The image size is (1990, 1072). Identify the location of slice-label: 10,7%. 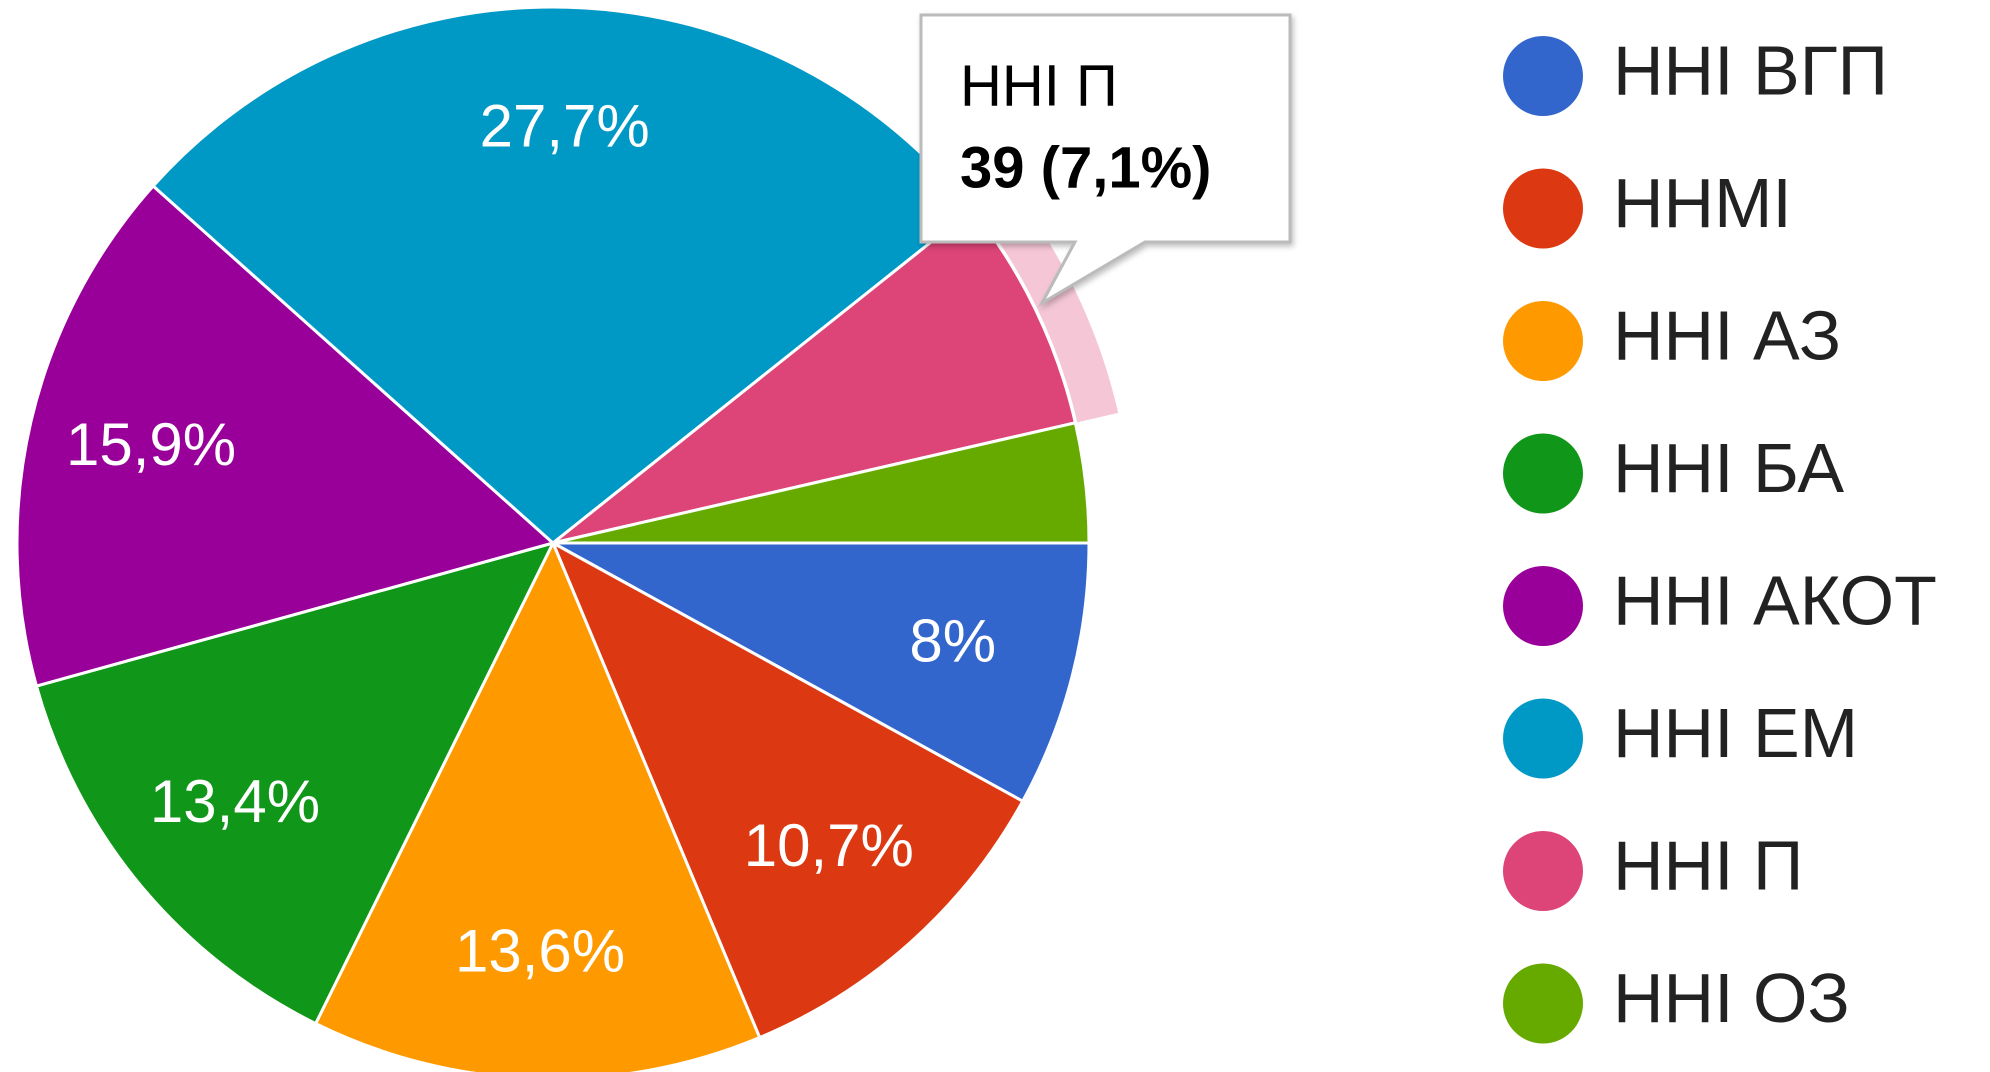
(829, 845).